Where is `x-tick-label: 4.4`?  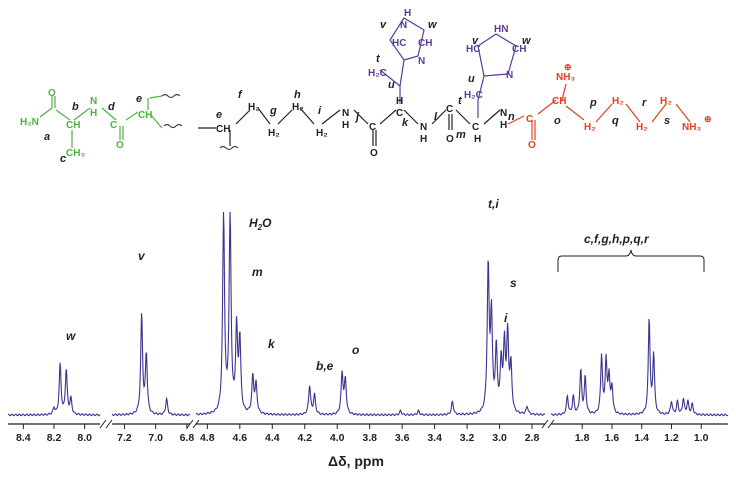 x-tick-label: 4.4 is located at coordinates (272, 438).